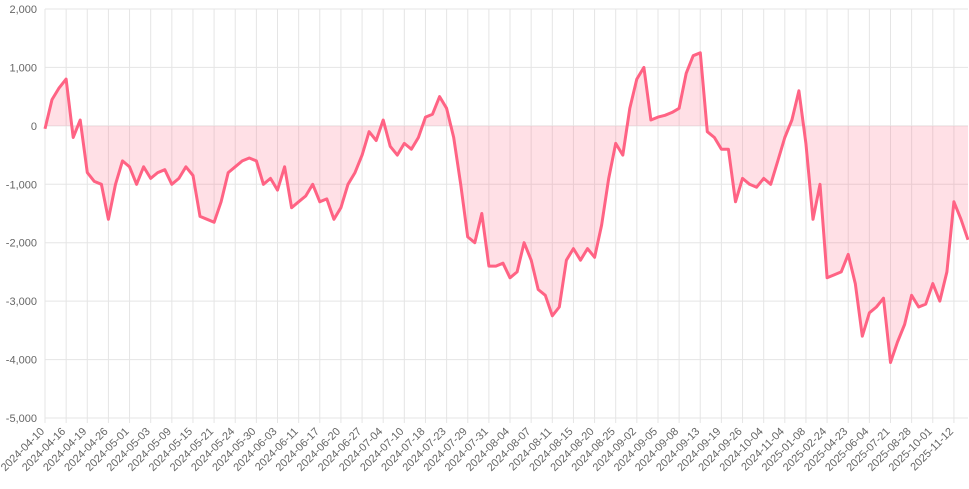 This screenshot has height=489, width=969. What do you see at coordinates (34, 127) in the screenshot?
I see `y-tick-label: 0` at bounding box center [34, 127].